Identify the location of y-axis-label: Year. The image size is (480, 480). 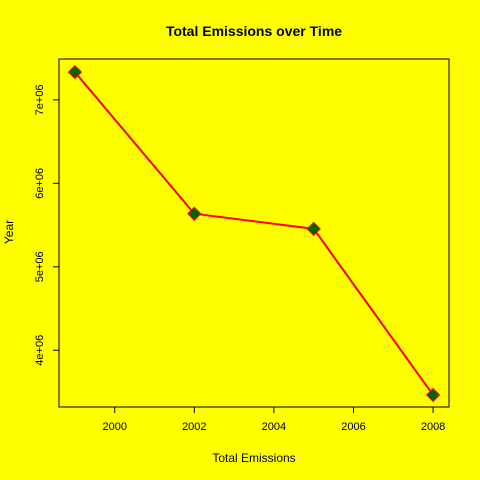
(9, 232).